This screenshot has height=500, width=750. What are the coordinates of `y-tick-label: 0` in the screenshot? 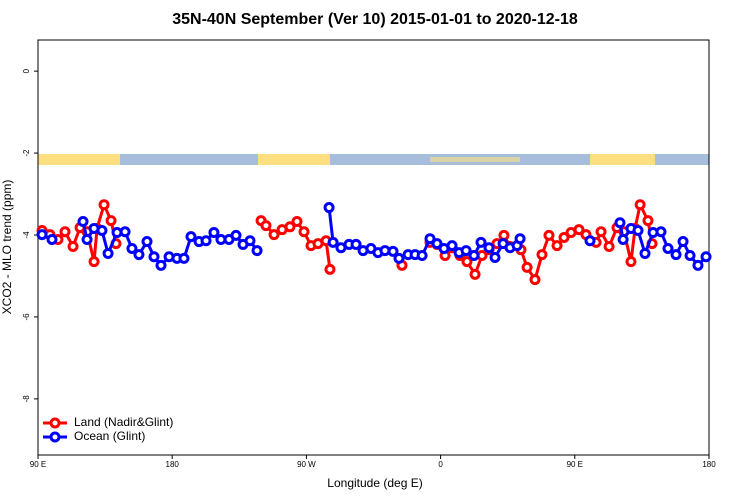 It's located at (26, 70).